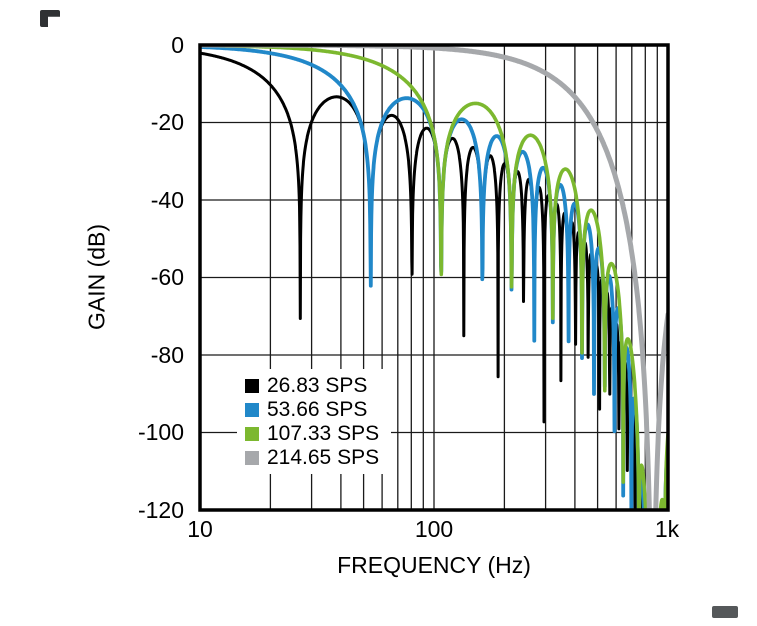 This screenshot has height=626, width=757. I want to click on legend-item: 26.83 SPS, so click(312, 385).